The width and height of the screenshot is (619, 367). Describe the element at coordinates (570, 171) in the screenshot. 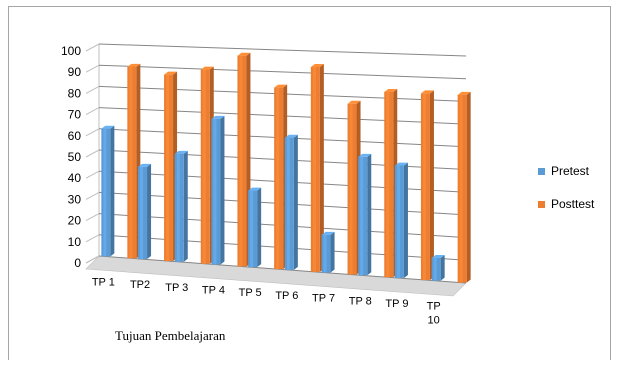

I see `legend-label-pretest: Pretest` at that location.